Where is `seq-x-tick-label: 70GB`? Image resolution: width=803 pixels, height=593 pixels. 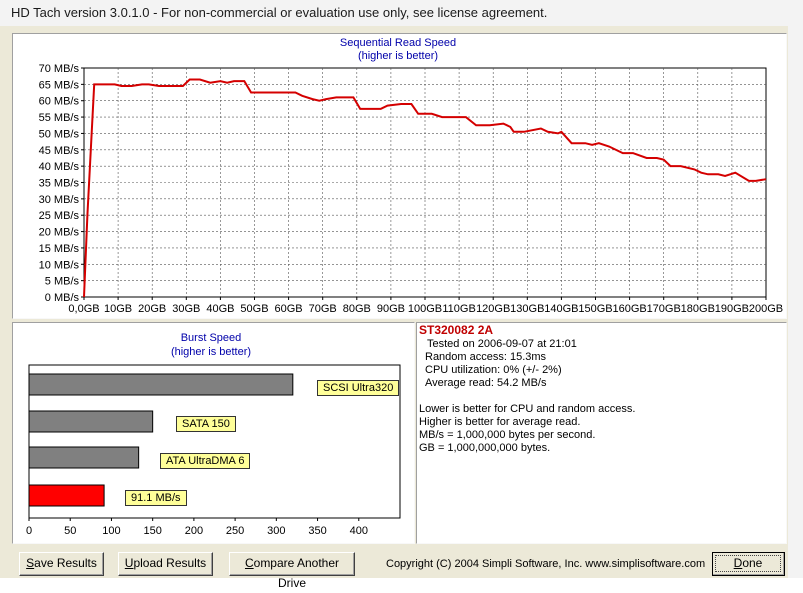 seq-x-tick-label: 70GB is located at coordinates (323, 309).